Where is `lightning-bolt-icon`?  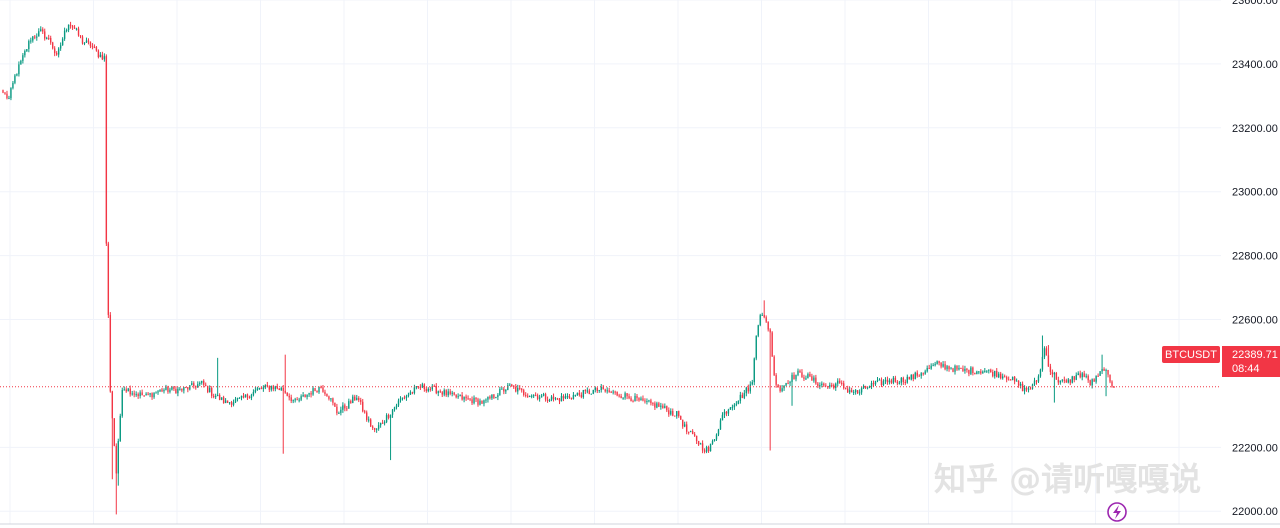 lightning-bolt-icon is located at coordinates (1117, 512).